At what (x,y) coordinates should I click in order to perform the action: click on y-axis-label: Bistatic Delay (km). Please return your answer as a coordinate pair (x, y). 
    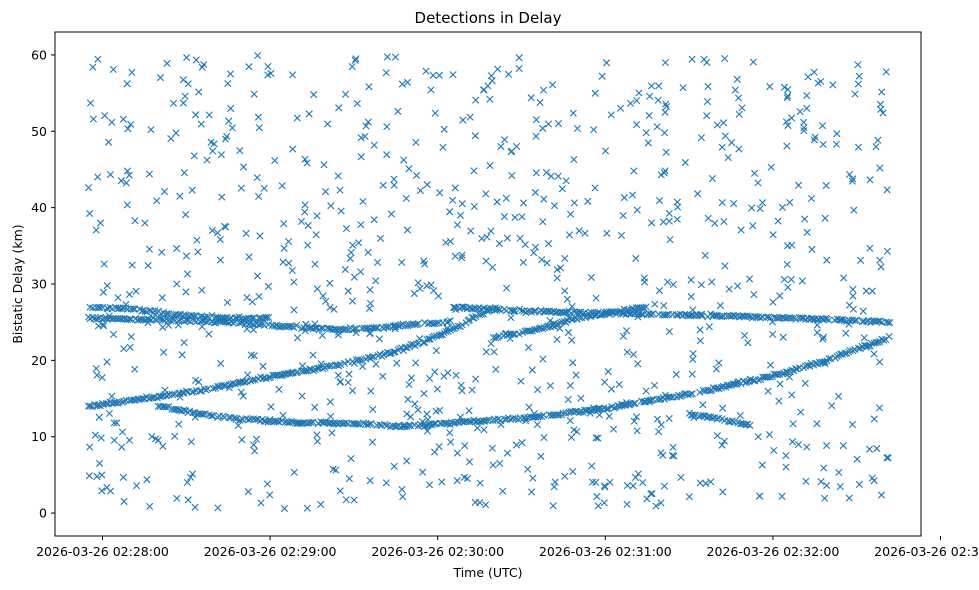
    Looking at the image, I should click on (17, 283).